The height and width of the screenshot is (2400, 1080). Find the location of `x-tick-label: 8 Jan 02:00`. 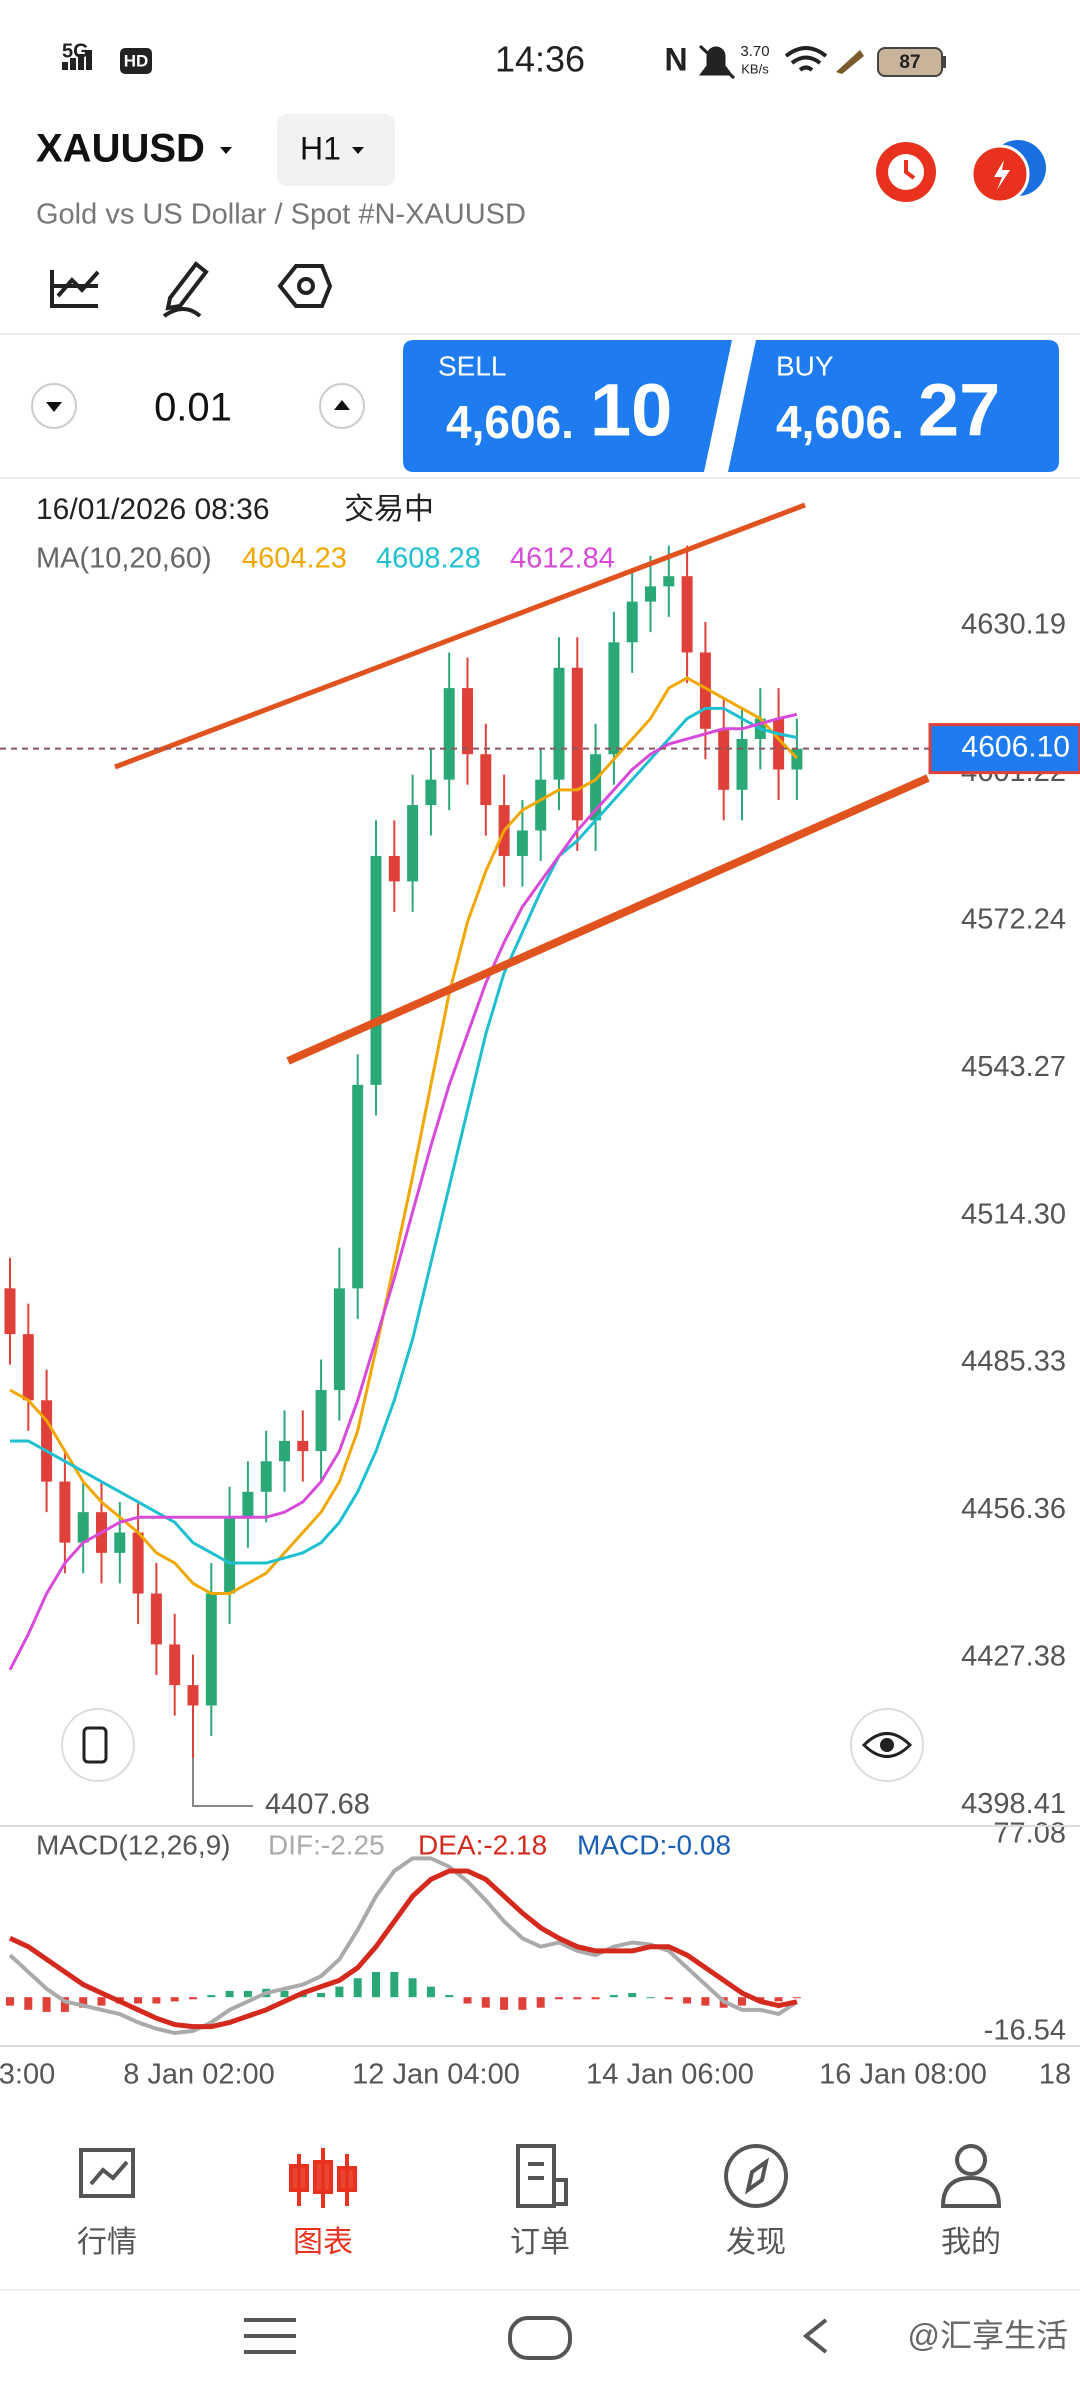

x-tick-label: 8 Jan 02:00 is located at coordinates (199, 2075).